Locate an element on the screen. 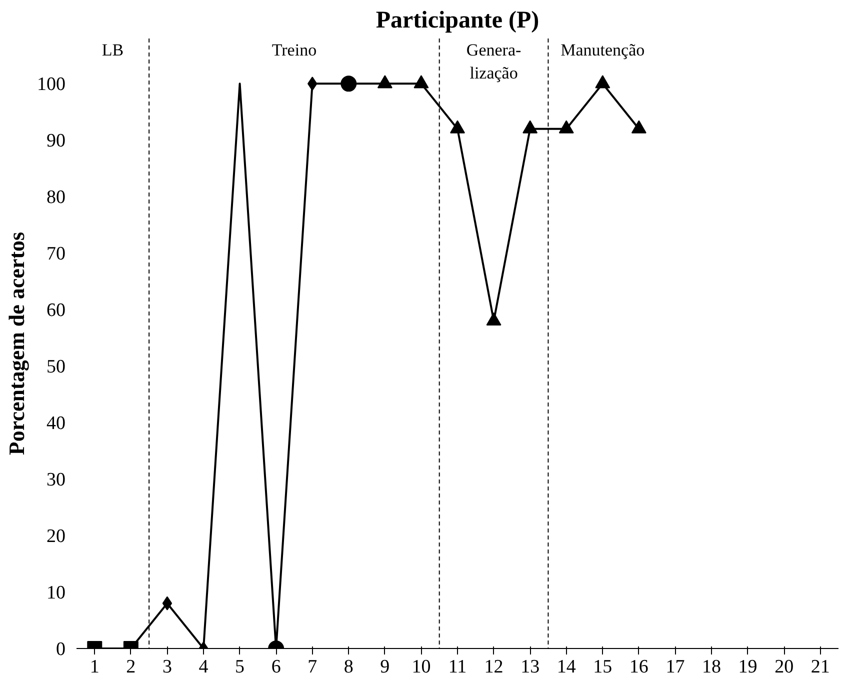 The image size is (843, 675). x-tick-label: 9 is located at coordinates (385, 665).